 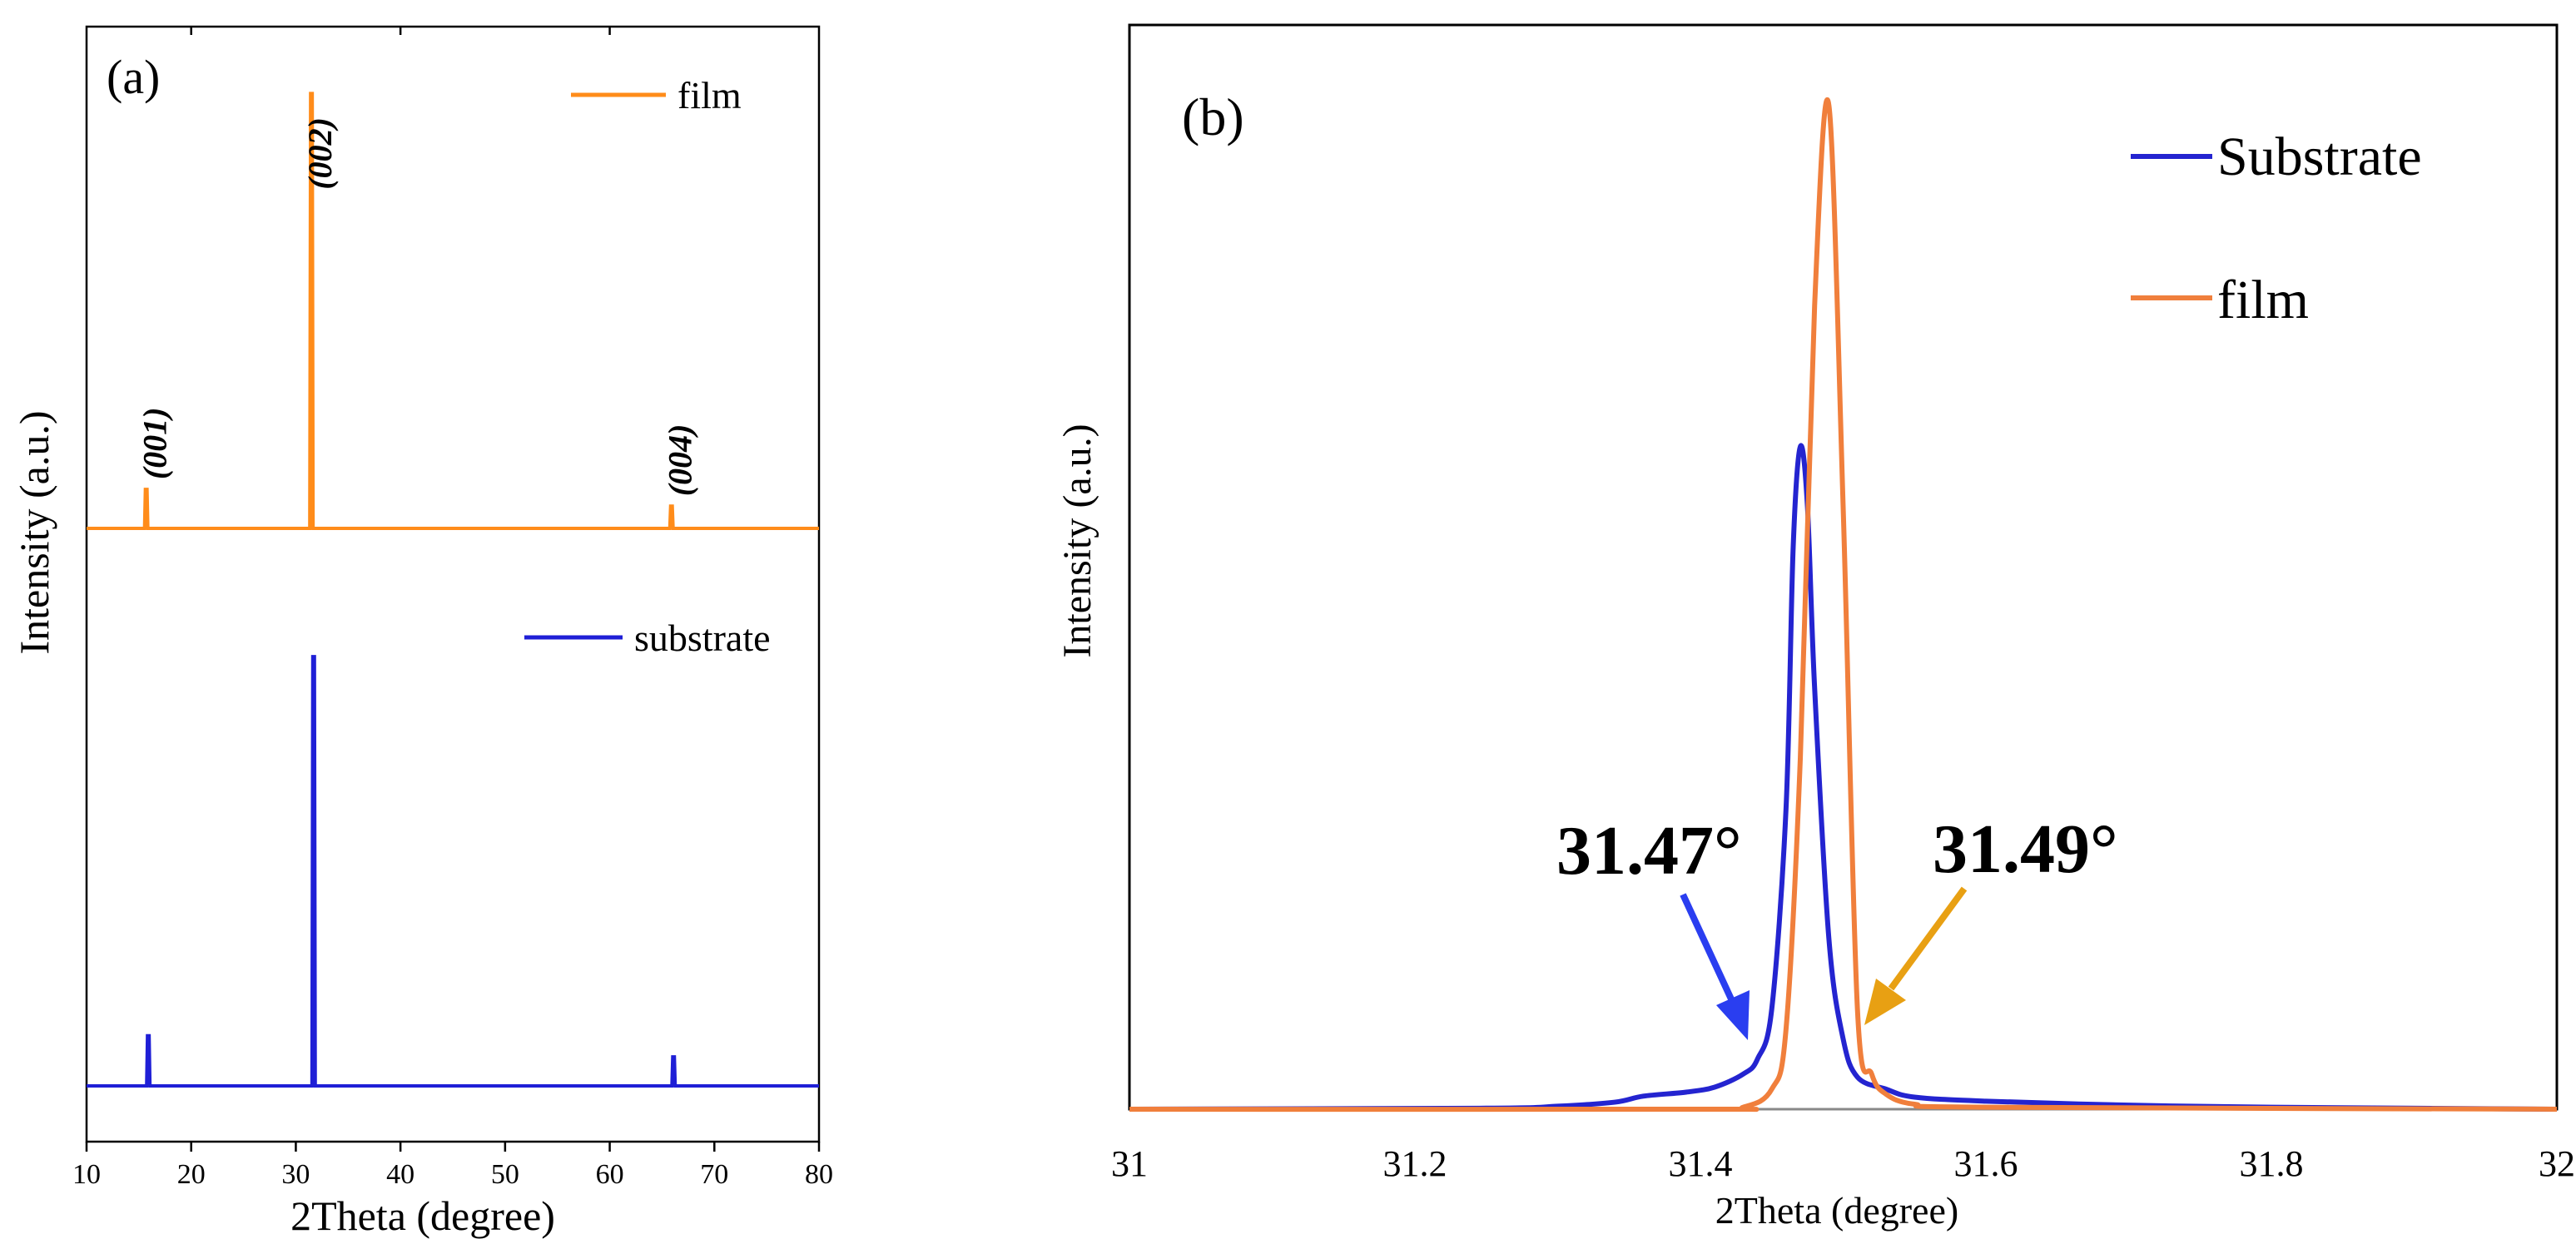 I want to click on panel-a-x-tick-label: 70, so click(x=714, y=1174).